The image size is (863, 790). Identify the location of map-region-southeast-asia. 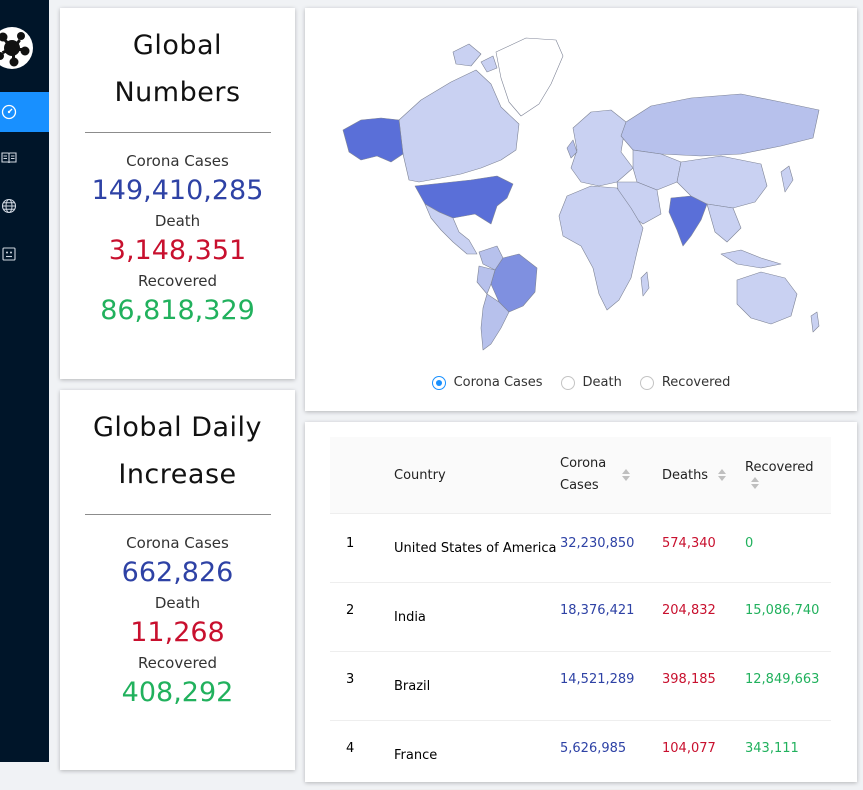
(724, 223).